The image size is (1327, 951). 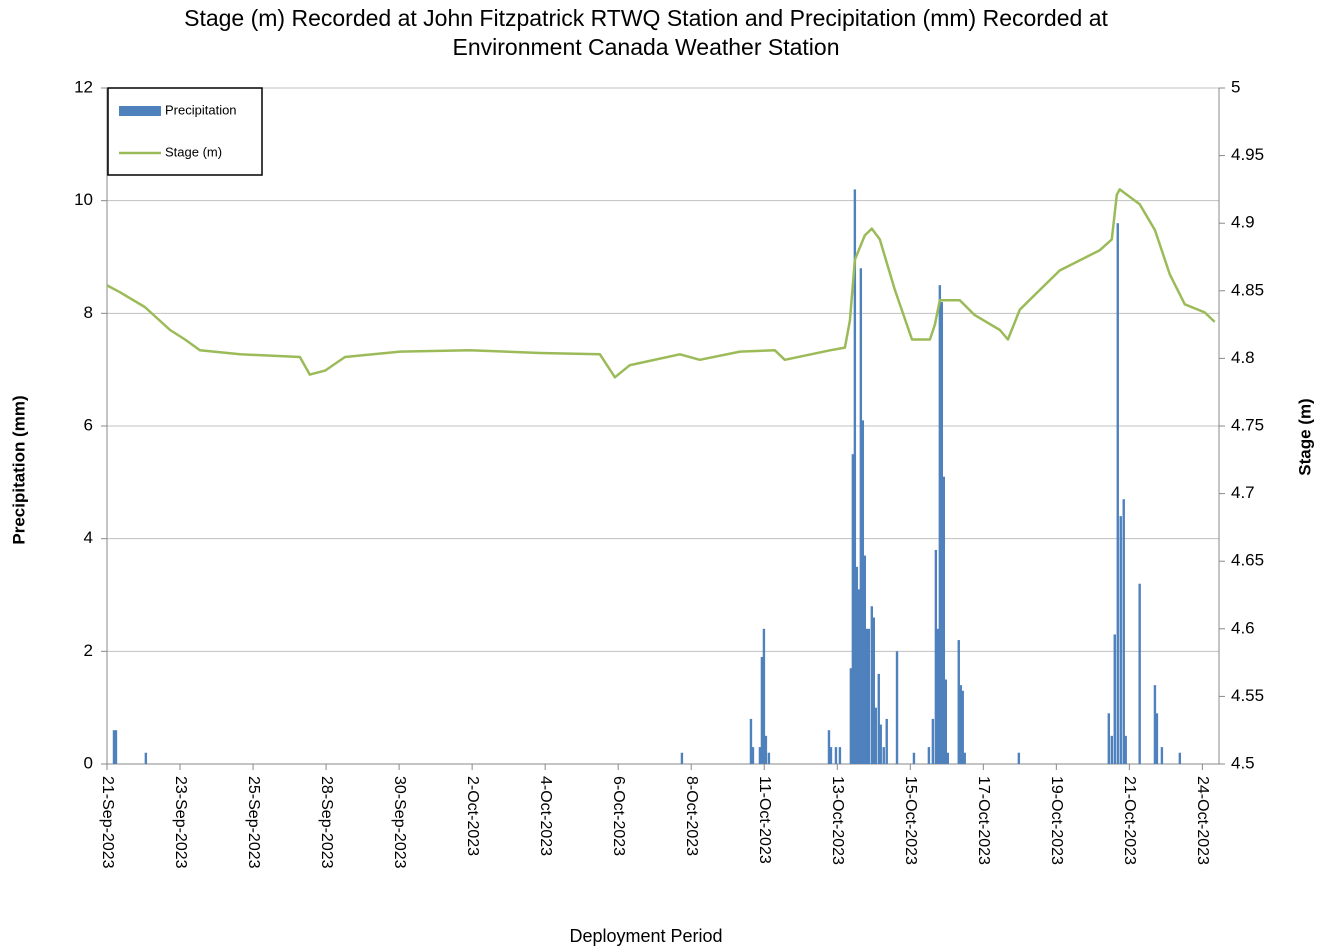 What do you see at coordinates (1235, 86) in the screenshot?
I see `y2-tick-label: 5` at bounding box center [1235, 86].